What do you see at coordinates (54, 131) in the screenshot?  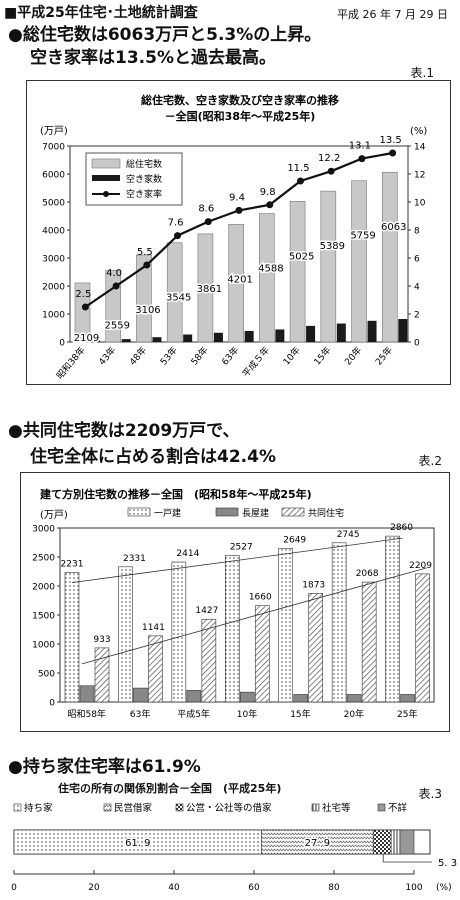 I see `chart-1-y-label: (万戸)` at bounding box center [54, 131].